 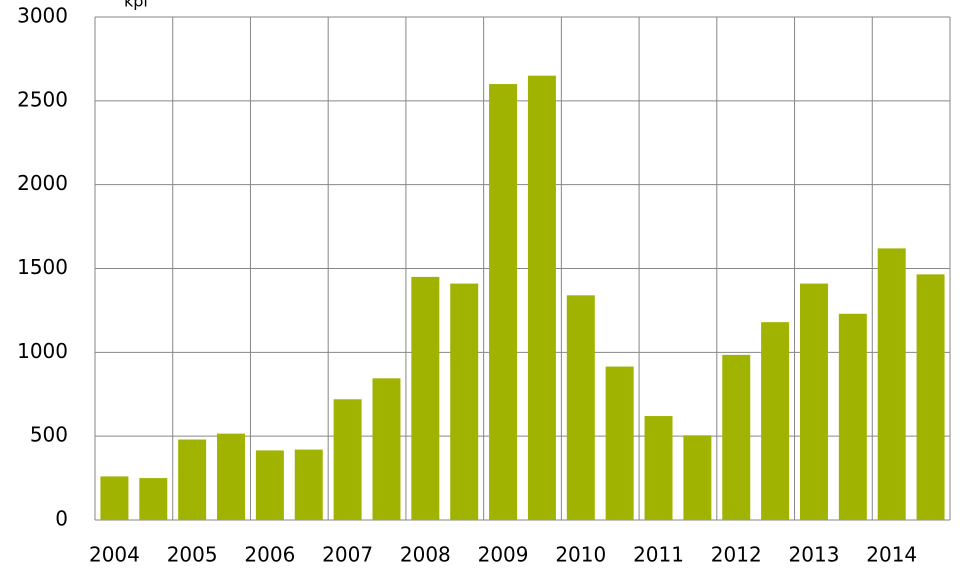 What do you see at coordinates (114, 555) in the screenshot?
I see `x-tick-label: 2004` at bounding box center [114, 555].